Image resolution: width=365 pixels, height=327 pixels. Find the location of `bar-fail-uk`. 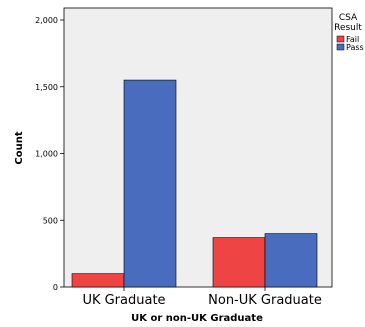

bar-fail-uk is located at coordinates (98, 280).